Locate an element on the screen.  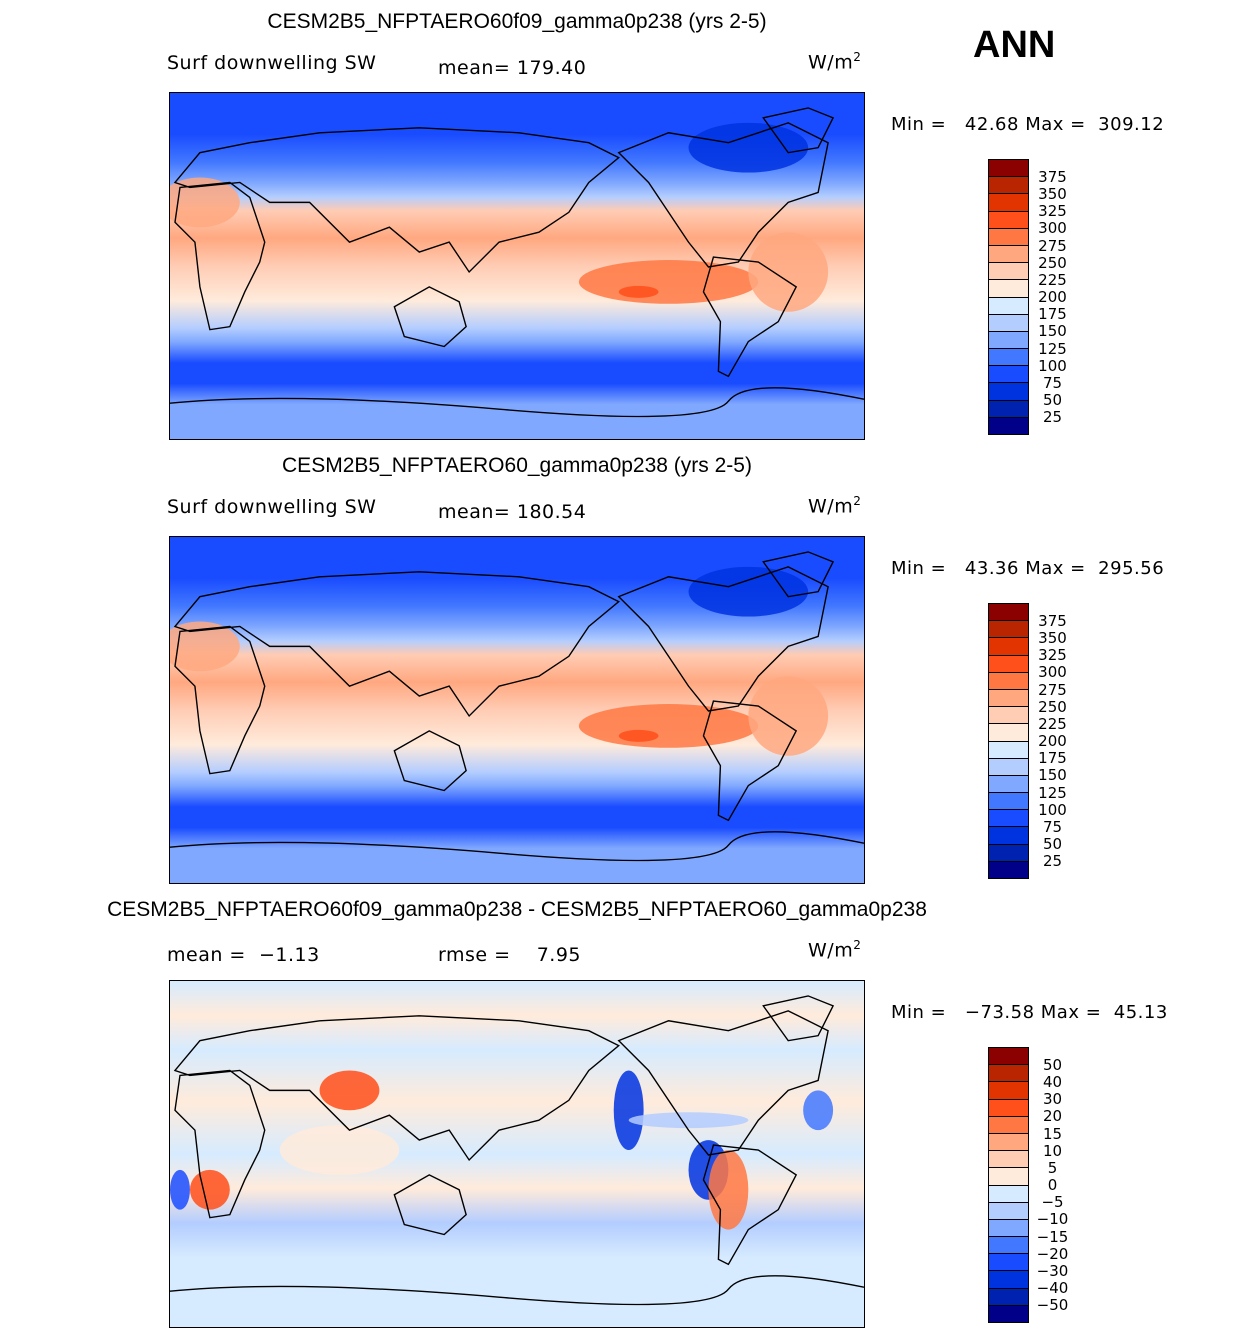
field-background is located at coordinates (517, 1154).